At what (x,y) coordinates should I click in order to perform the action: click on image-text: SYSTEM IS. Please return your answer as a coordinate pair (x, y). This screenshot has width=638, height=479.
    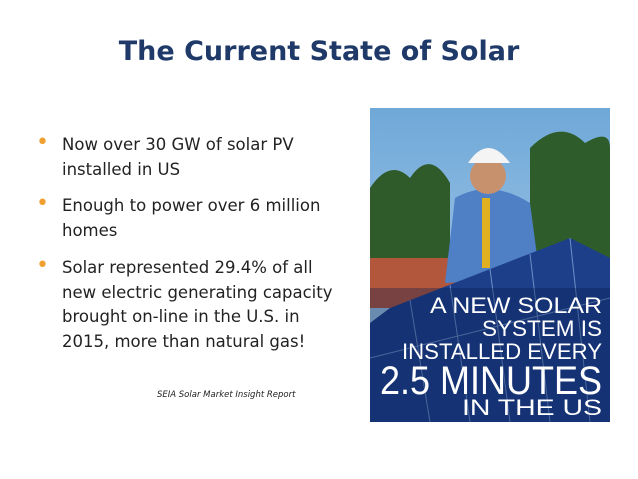
    Looking at the image, I should click on (542, 328).